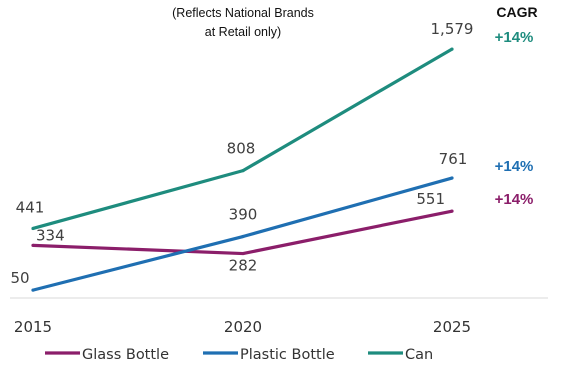 The height and width of the screenshot is (367, 571). Describe the element at coordinates (125, 355) in the screenshot. I see `legend-label-glass-bottle: Glass Bottle` at that location.